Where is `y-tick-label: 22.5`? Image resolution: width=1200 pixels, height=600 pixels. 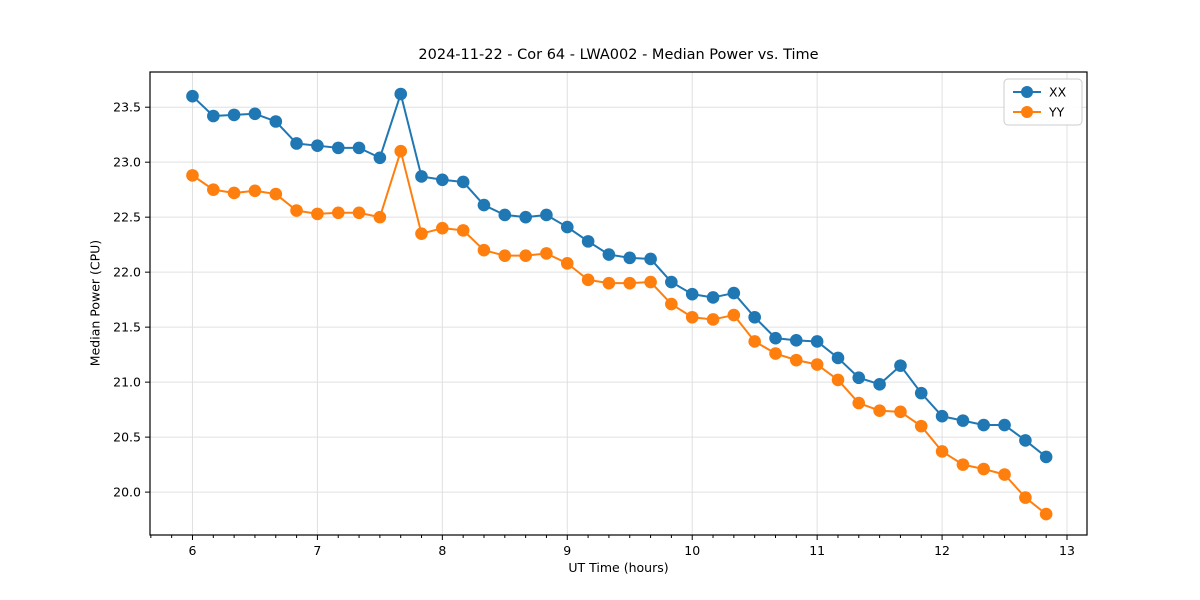 y-tick-label: 22.5 is located at coordinates (127, 217).